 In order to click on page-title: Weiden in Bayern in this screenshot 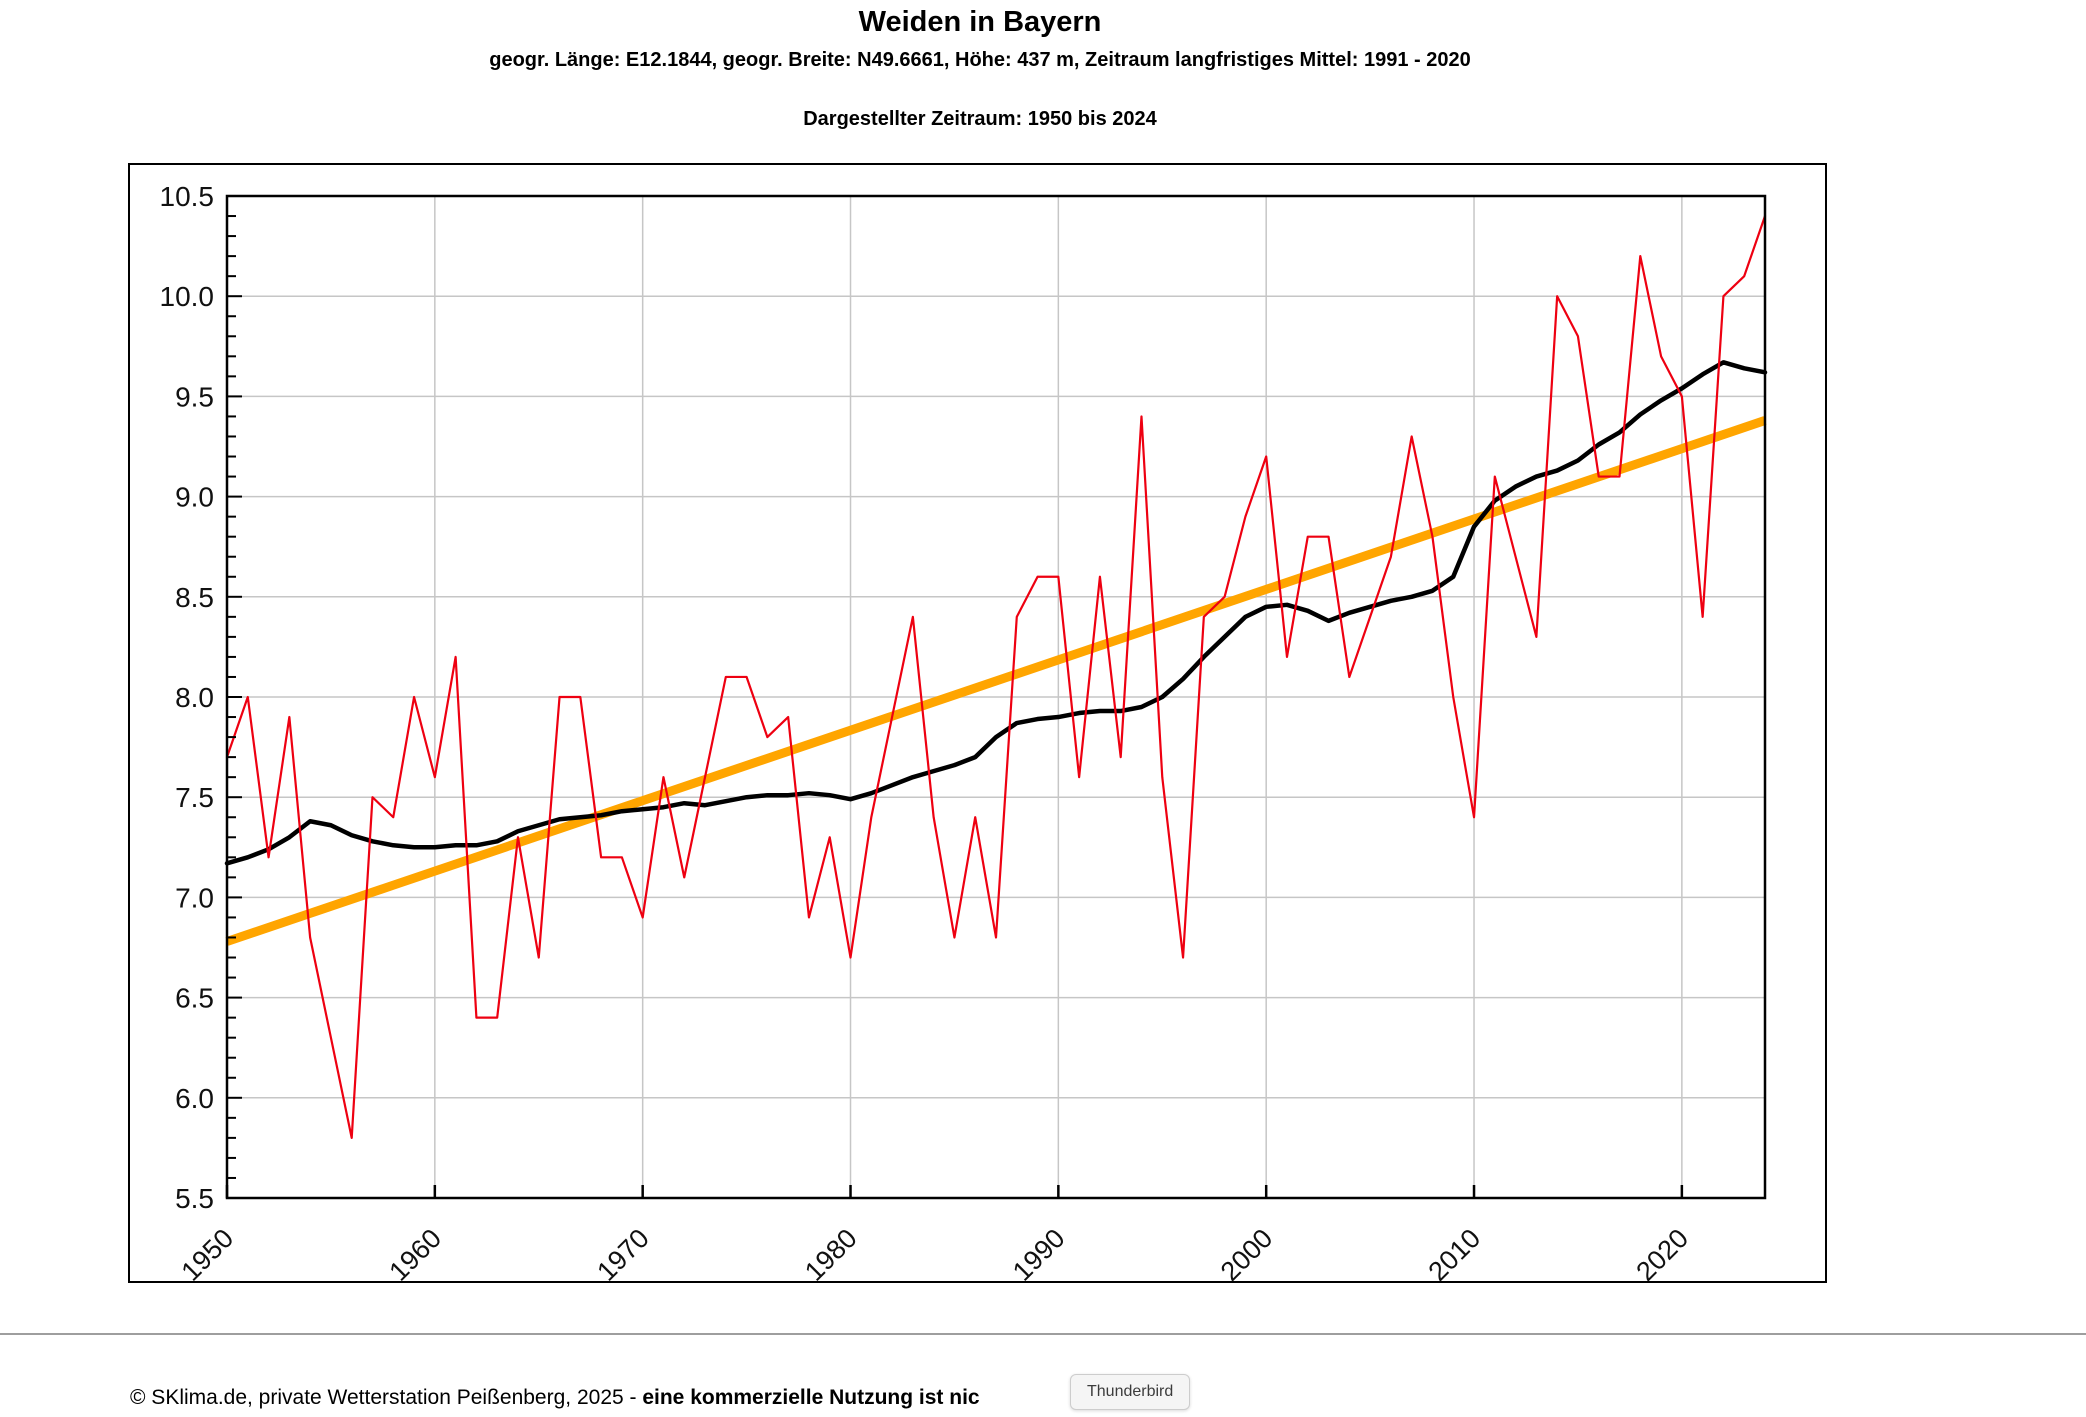, I will do `click(980, 22)`.